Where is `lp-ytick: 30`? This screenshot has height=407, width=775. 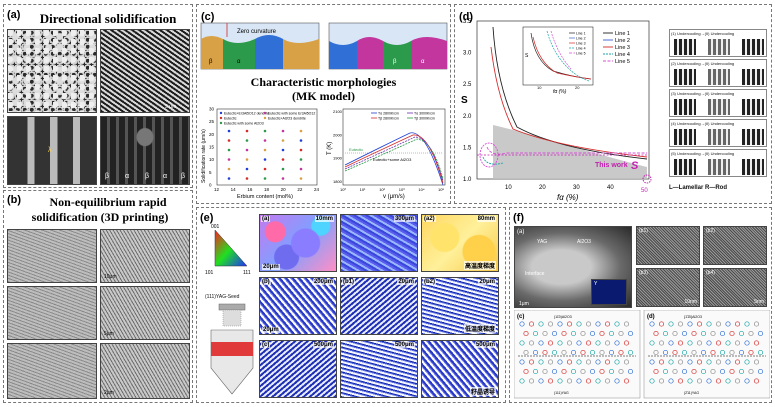
lp-ytick: 30 is located at coordinates (212, 109).